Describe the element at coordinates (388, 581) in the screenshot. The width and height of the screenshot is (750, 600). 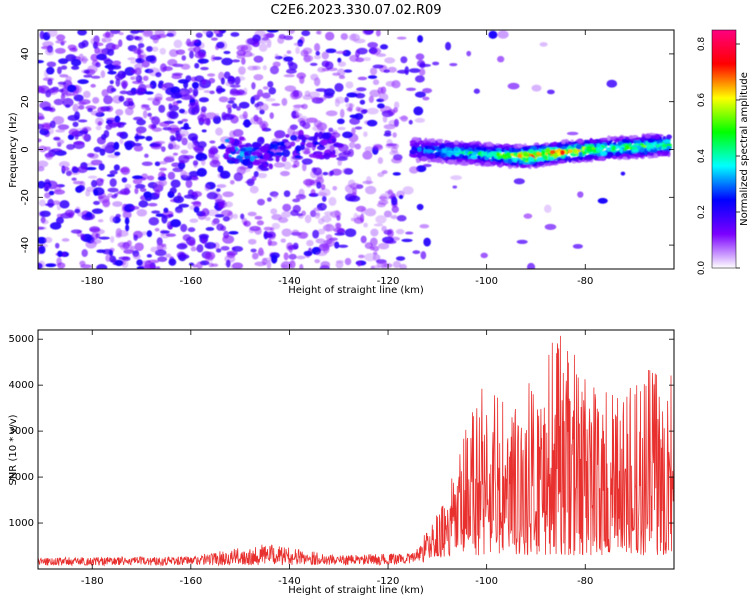
I see `snr-x-tick-label: -120` at that location.